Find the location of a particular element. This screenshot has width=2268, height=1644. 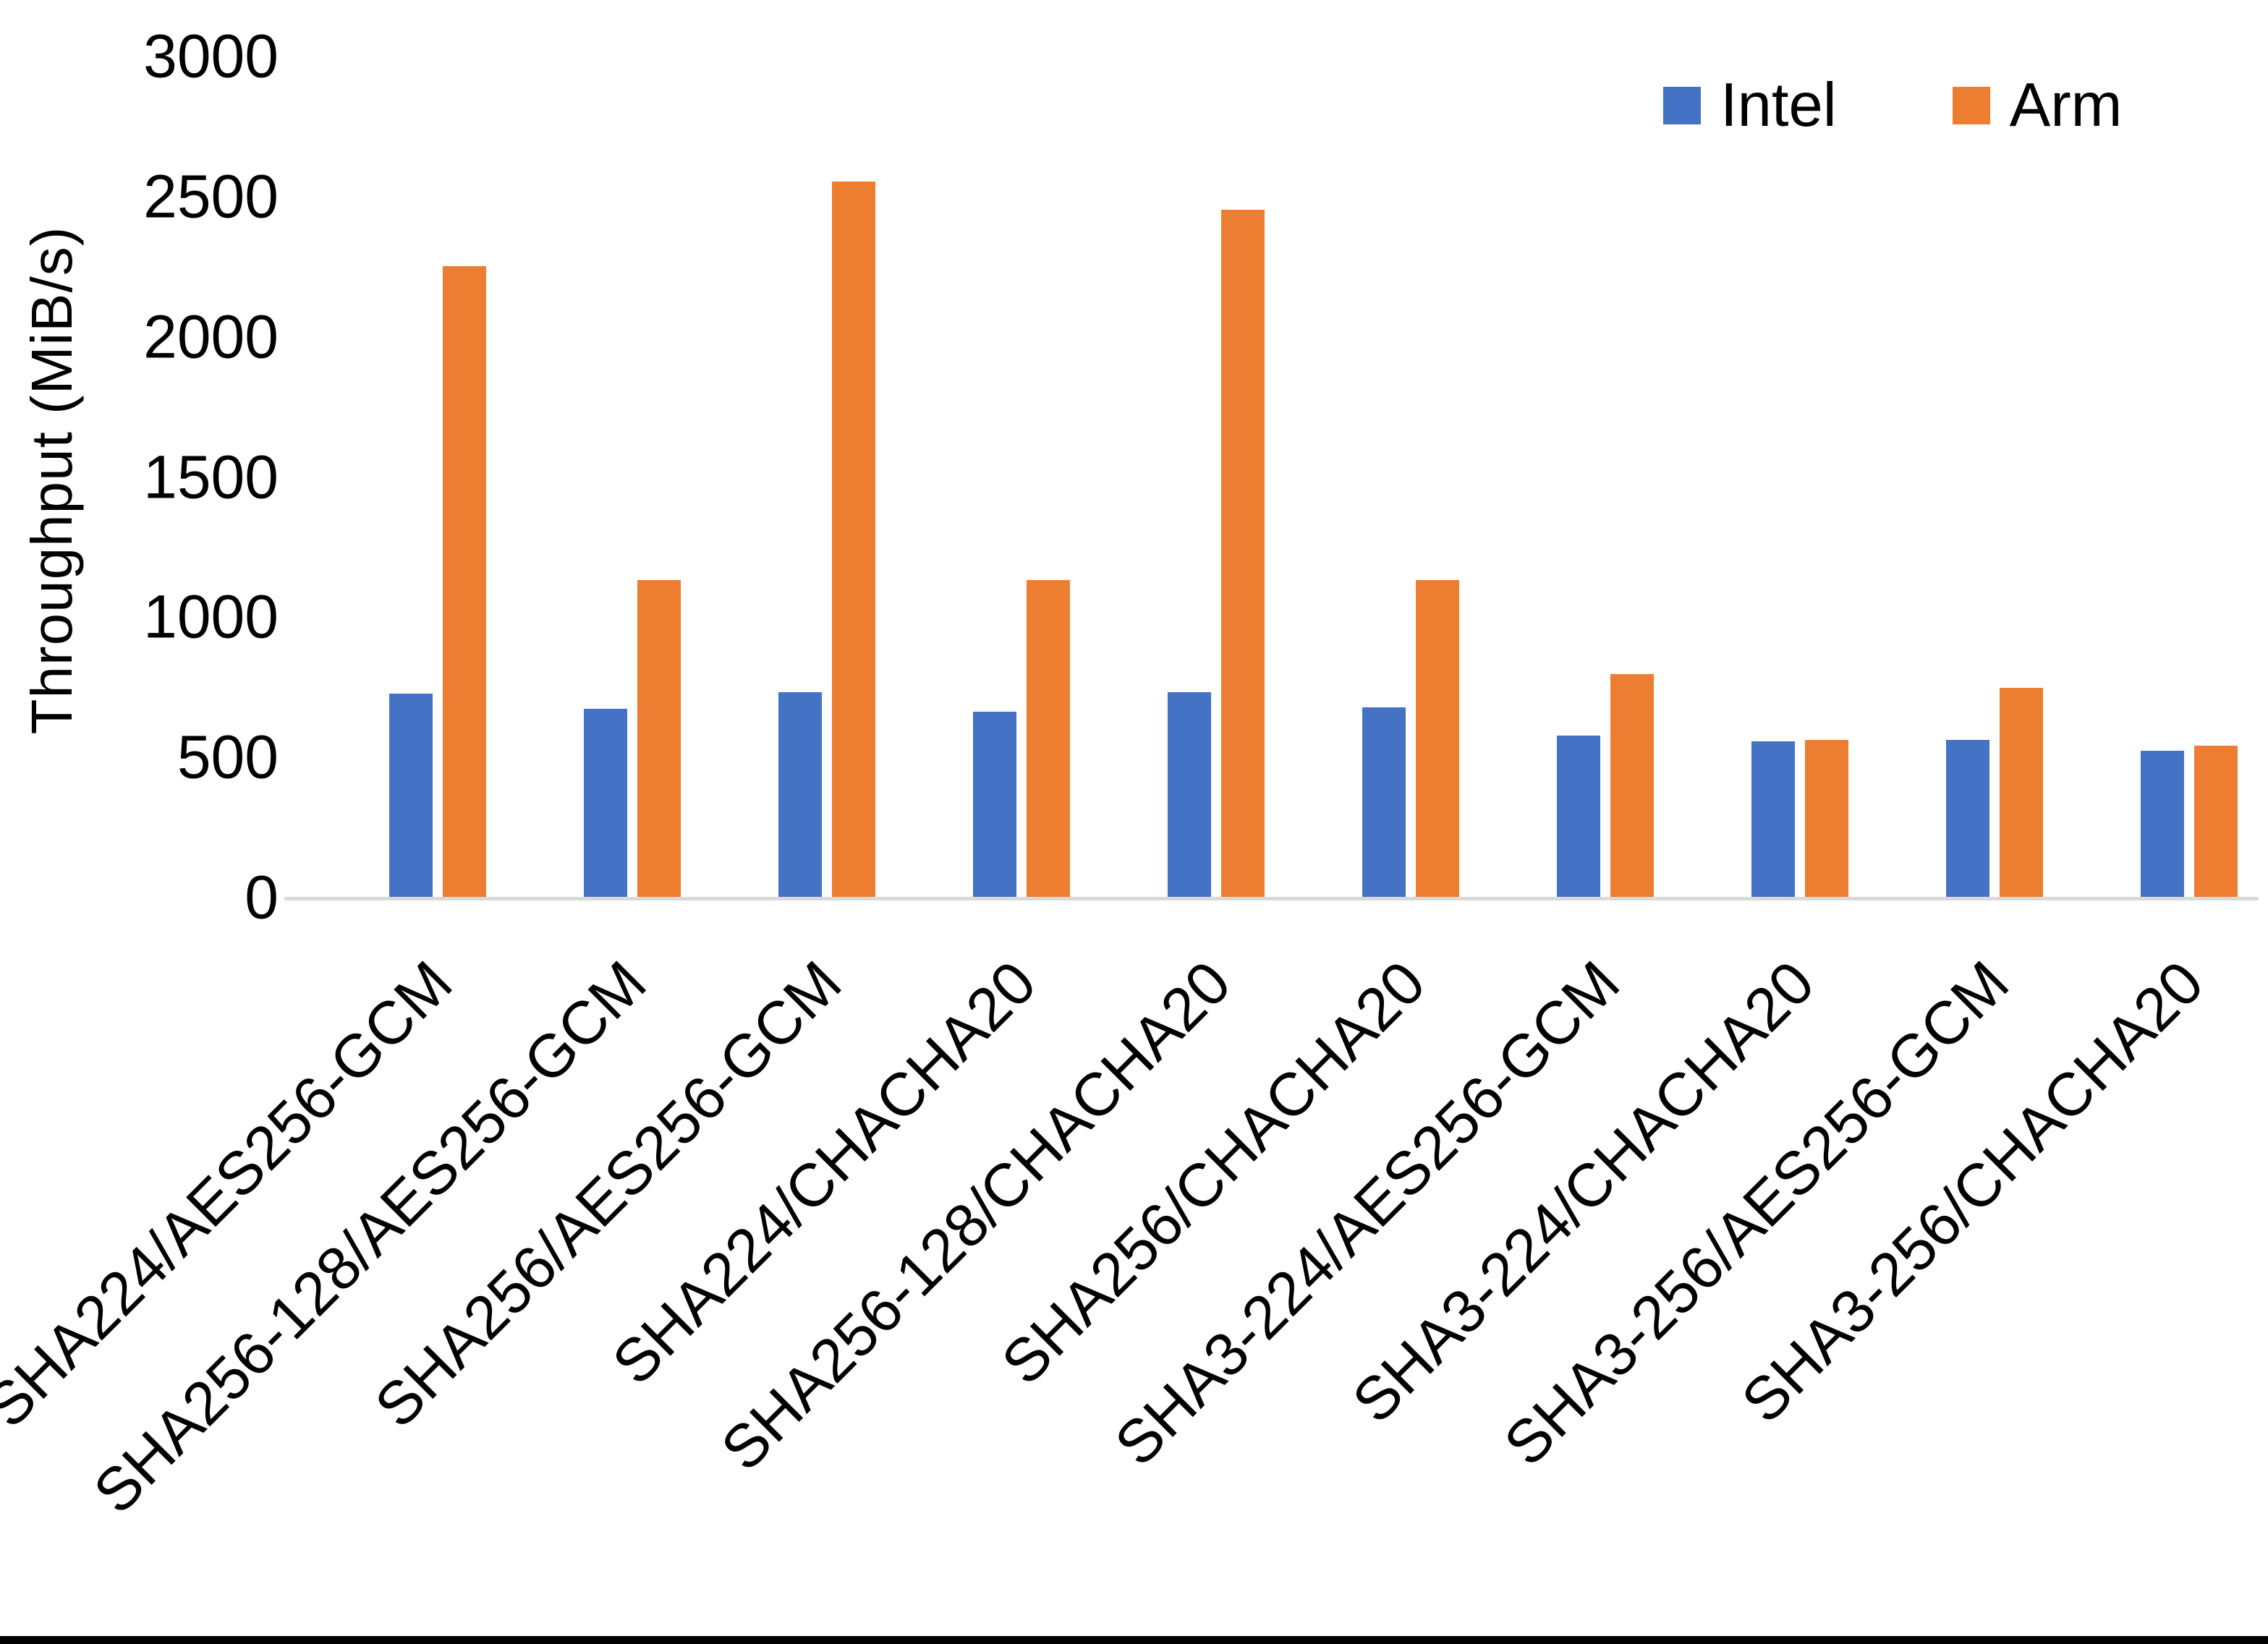

legend-label-intel: Intel is located at coordinates (1778, 105).